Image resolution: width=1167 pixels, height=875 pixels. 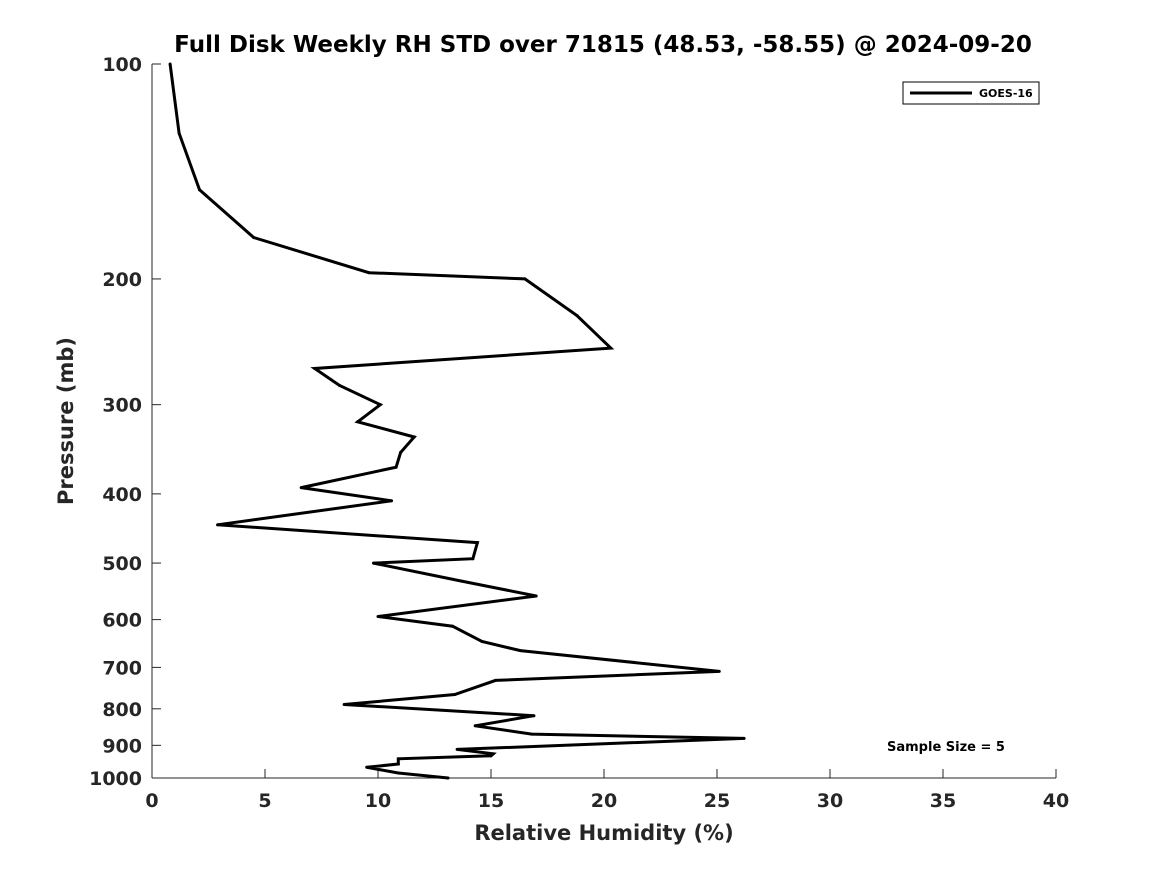 I want to click on legend-entry-goes-16: GOES-16, so click(x=1006, y=93).